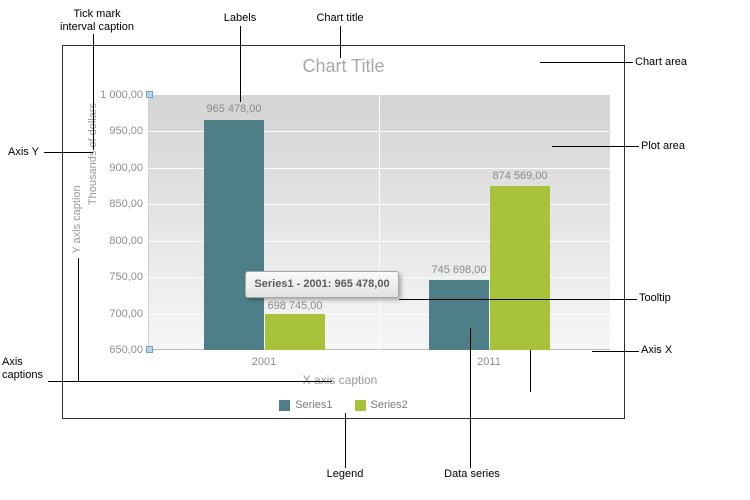 Image resolution: width=750 pixels, height=500 pixels. I want to click on bar-series2-2011, so click(520, 268).